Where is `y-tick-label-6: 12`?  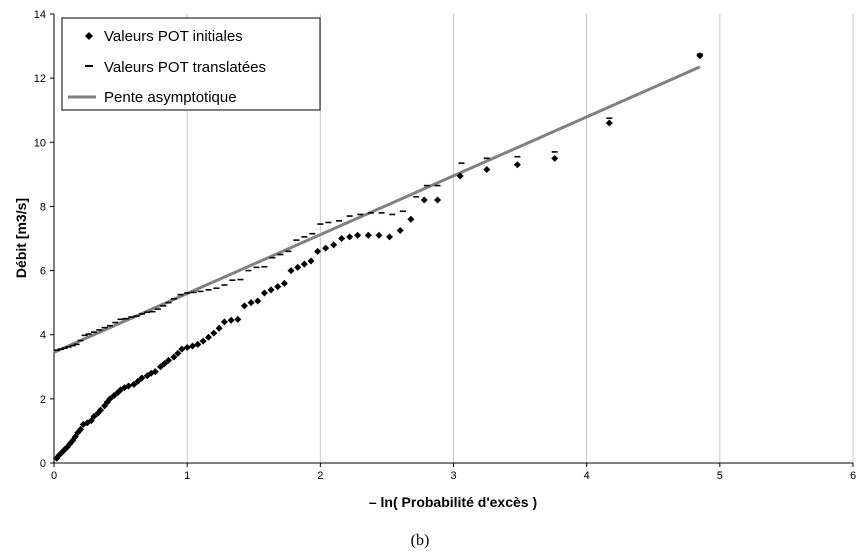 y-tick-label-6: 12 is located at coordinates (40, 79).